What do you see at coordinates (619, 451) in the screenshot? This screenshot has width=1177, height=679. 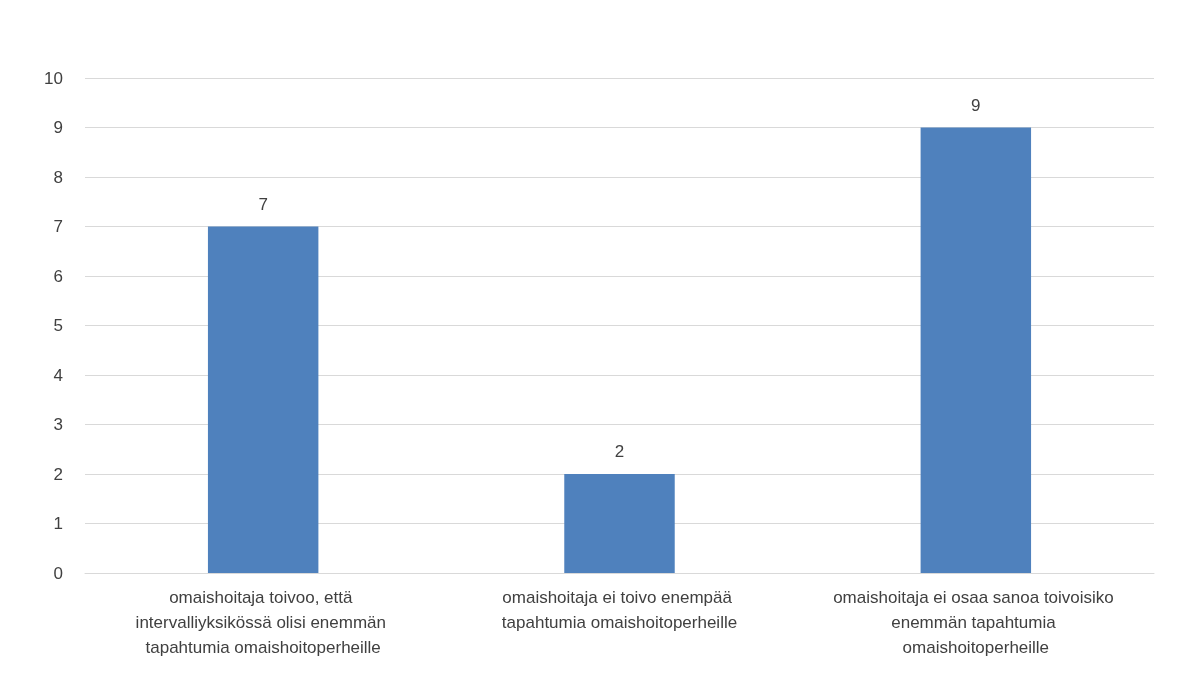 I see `data-label: 2` at bounding box center [619, 451].